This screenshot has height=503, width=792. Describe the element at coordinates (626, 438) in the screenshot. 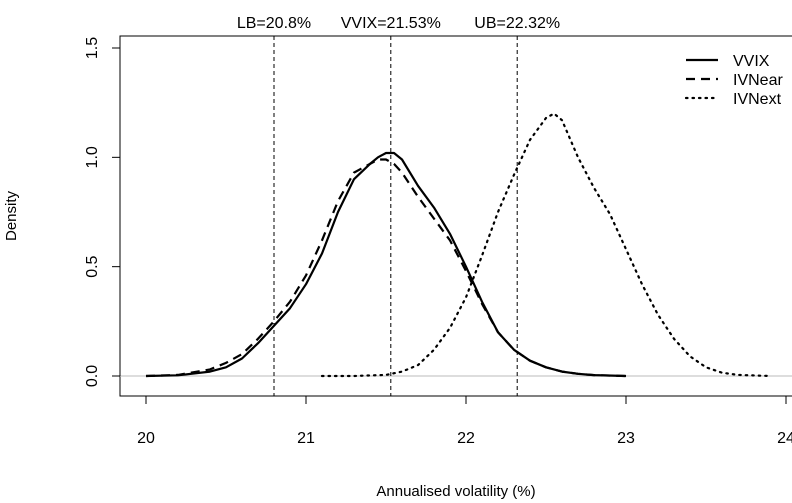

I see `x-tick-label: 23` at that location.